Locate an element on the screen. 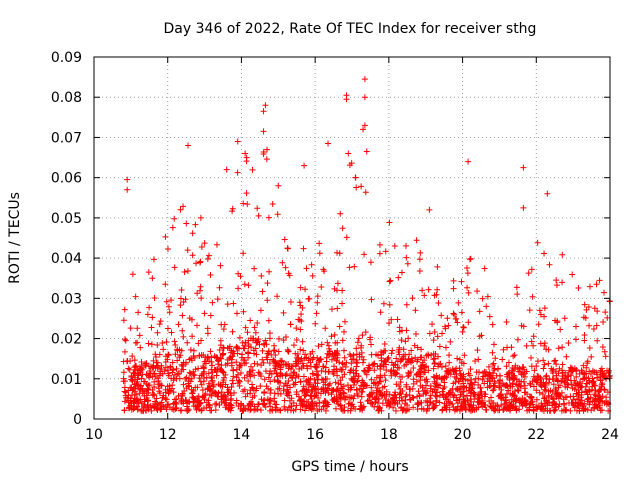 This screenshot has height=480, width=640. x-tick-label: 16 is located at coordinates (315, 435).